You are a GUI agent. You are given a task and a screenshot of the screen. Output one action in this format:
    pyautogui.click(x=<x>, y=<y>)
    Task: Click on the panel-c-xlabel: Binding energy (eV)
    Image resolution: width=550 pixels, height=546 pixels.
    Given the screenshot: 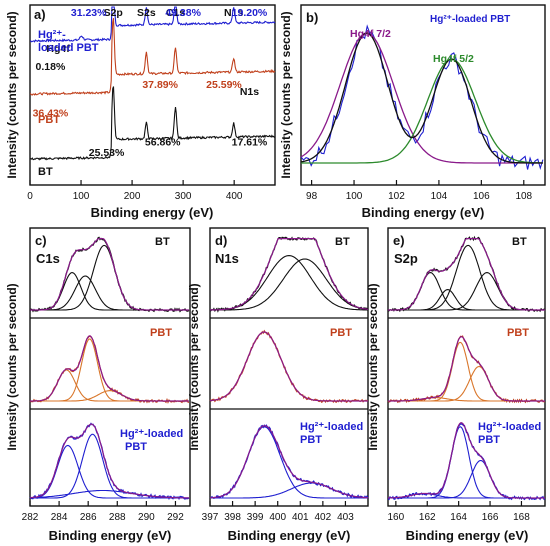 What is the action you would take?
    pyautogui.click(x=110, y=535)
    